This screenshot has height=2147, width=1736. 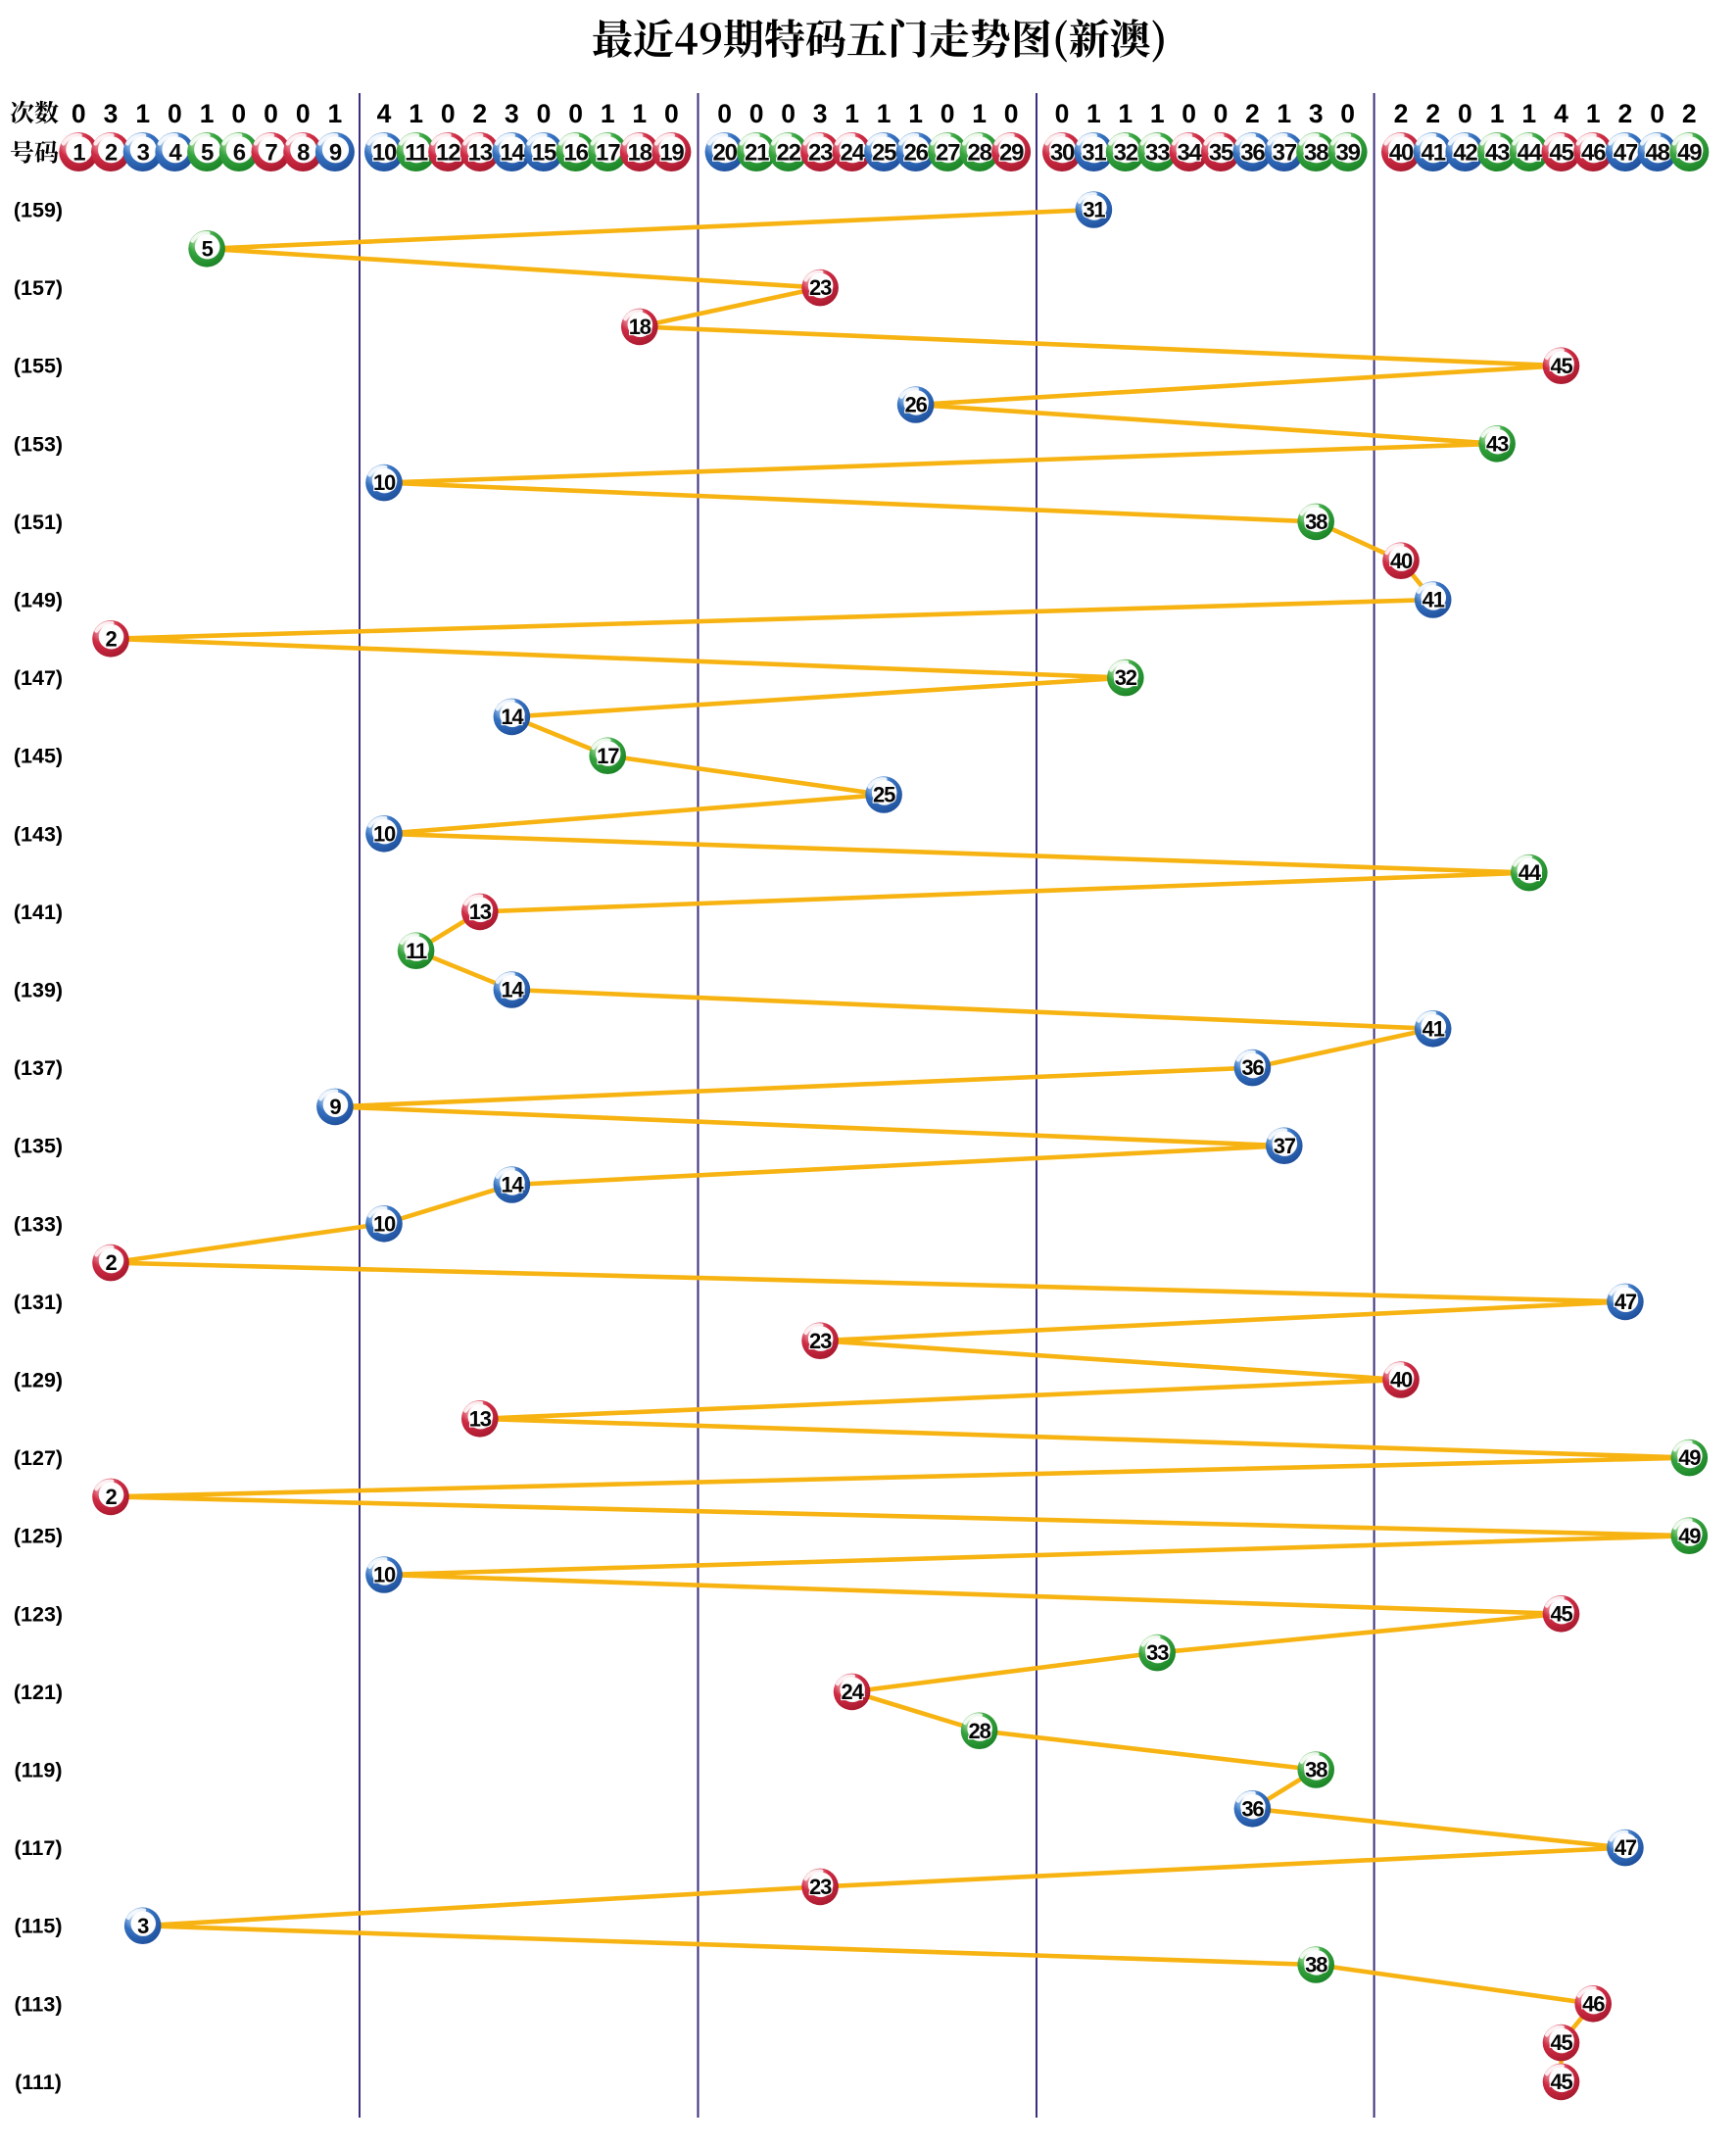 What do you see at coordinates (39, 366) in the screenshot?
I see `svg-text: (155)` at bounding box center [39, 366].